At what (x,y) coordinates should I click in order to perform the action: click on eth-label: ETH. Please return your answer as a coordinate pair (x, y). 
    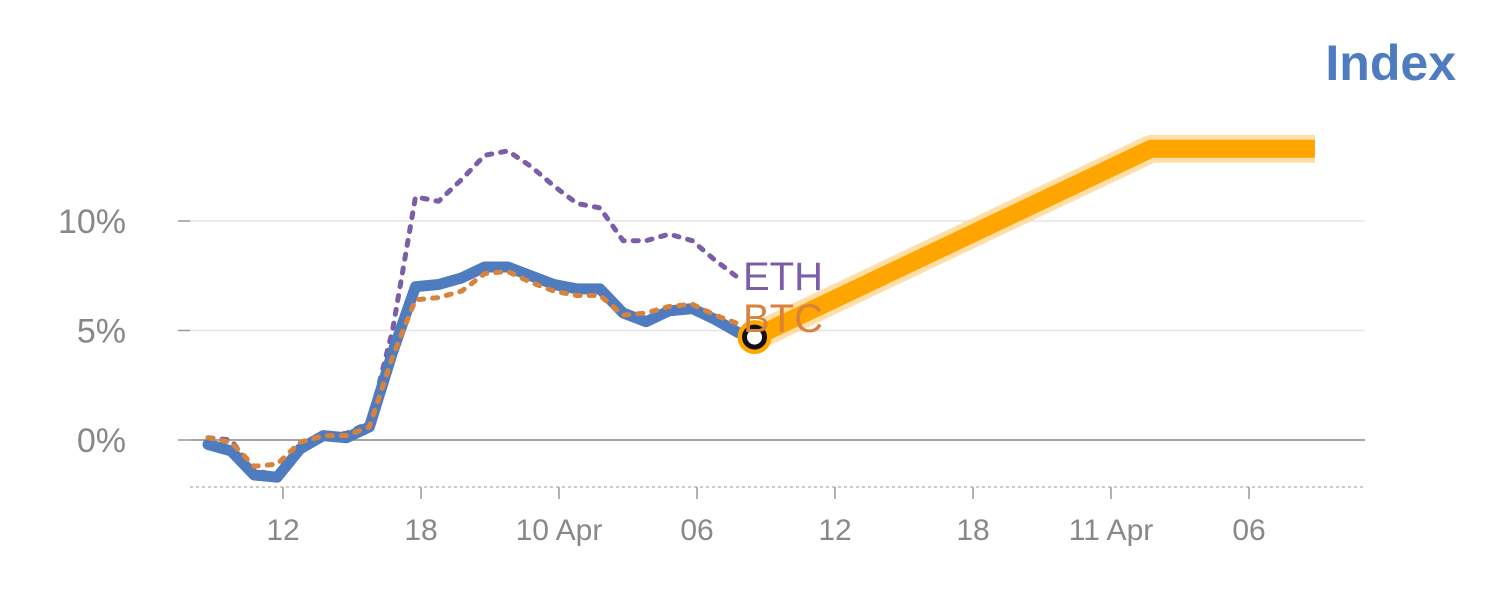
    Looking at the image, I should click on (783, 277).